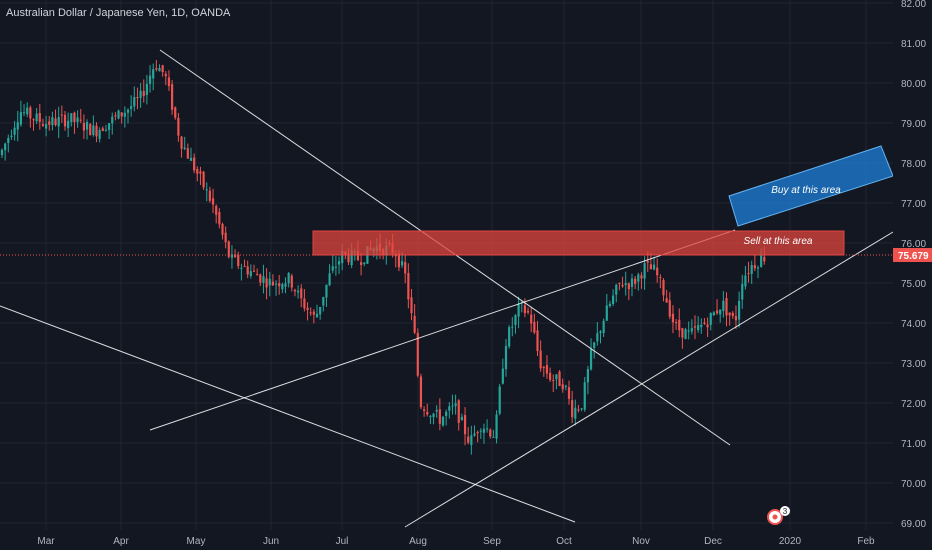  I want to click on time-axis: Mar Apr May Jun Jul Aug Sep Oct Nov Dec 2020 Feb, so click(456, 541).